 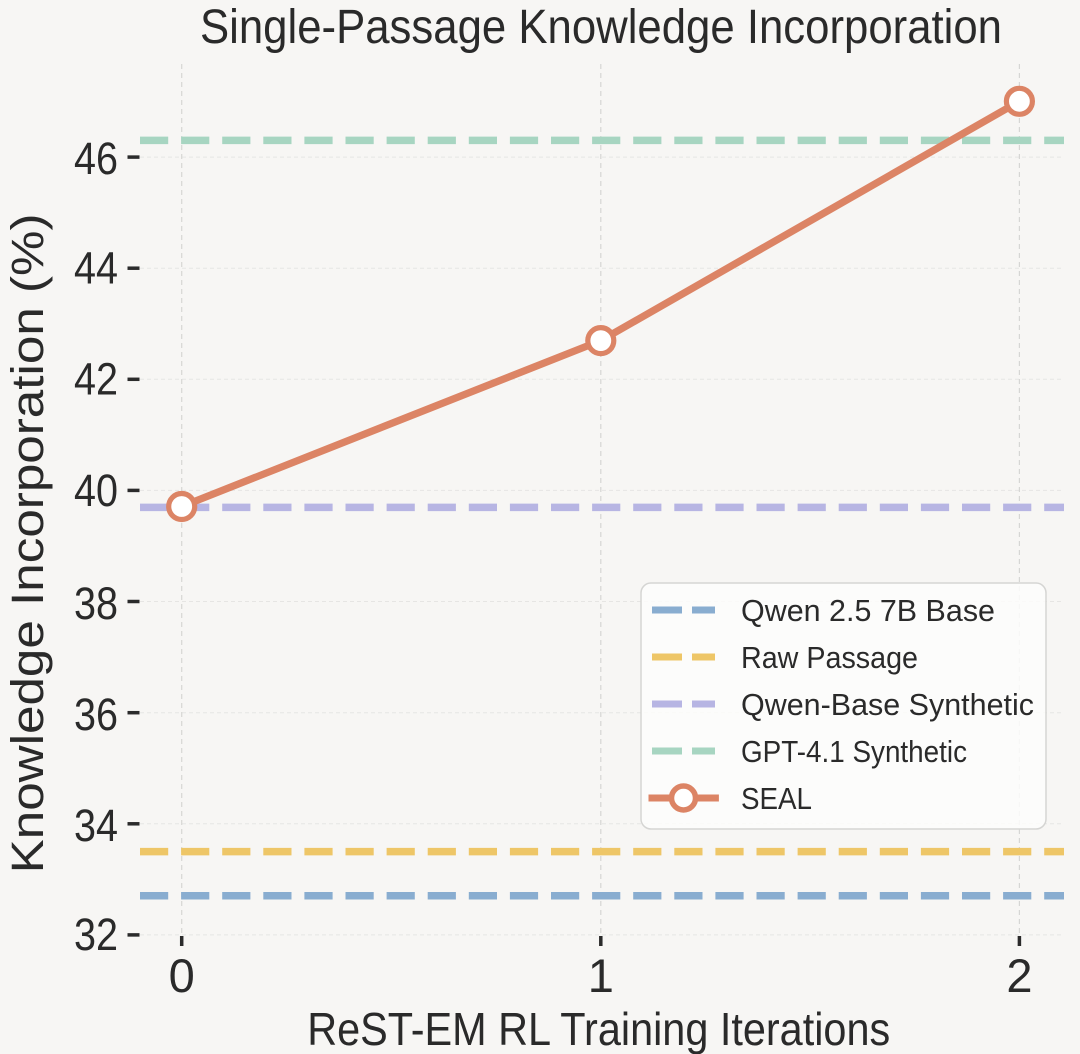 What do you see at coordinates (96, 603) in the screenshot?
I see `svg-text: 38` at bounding box center [96, 603].